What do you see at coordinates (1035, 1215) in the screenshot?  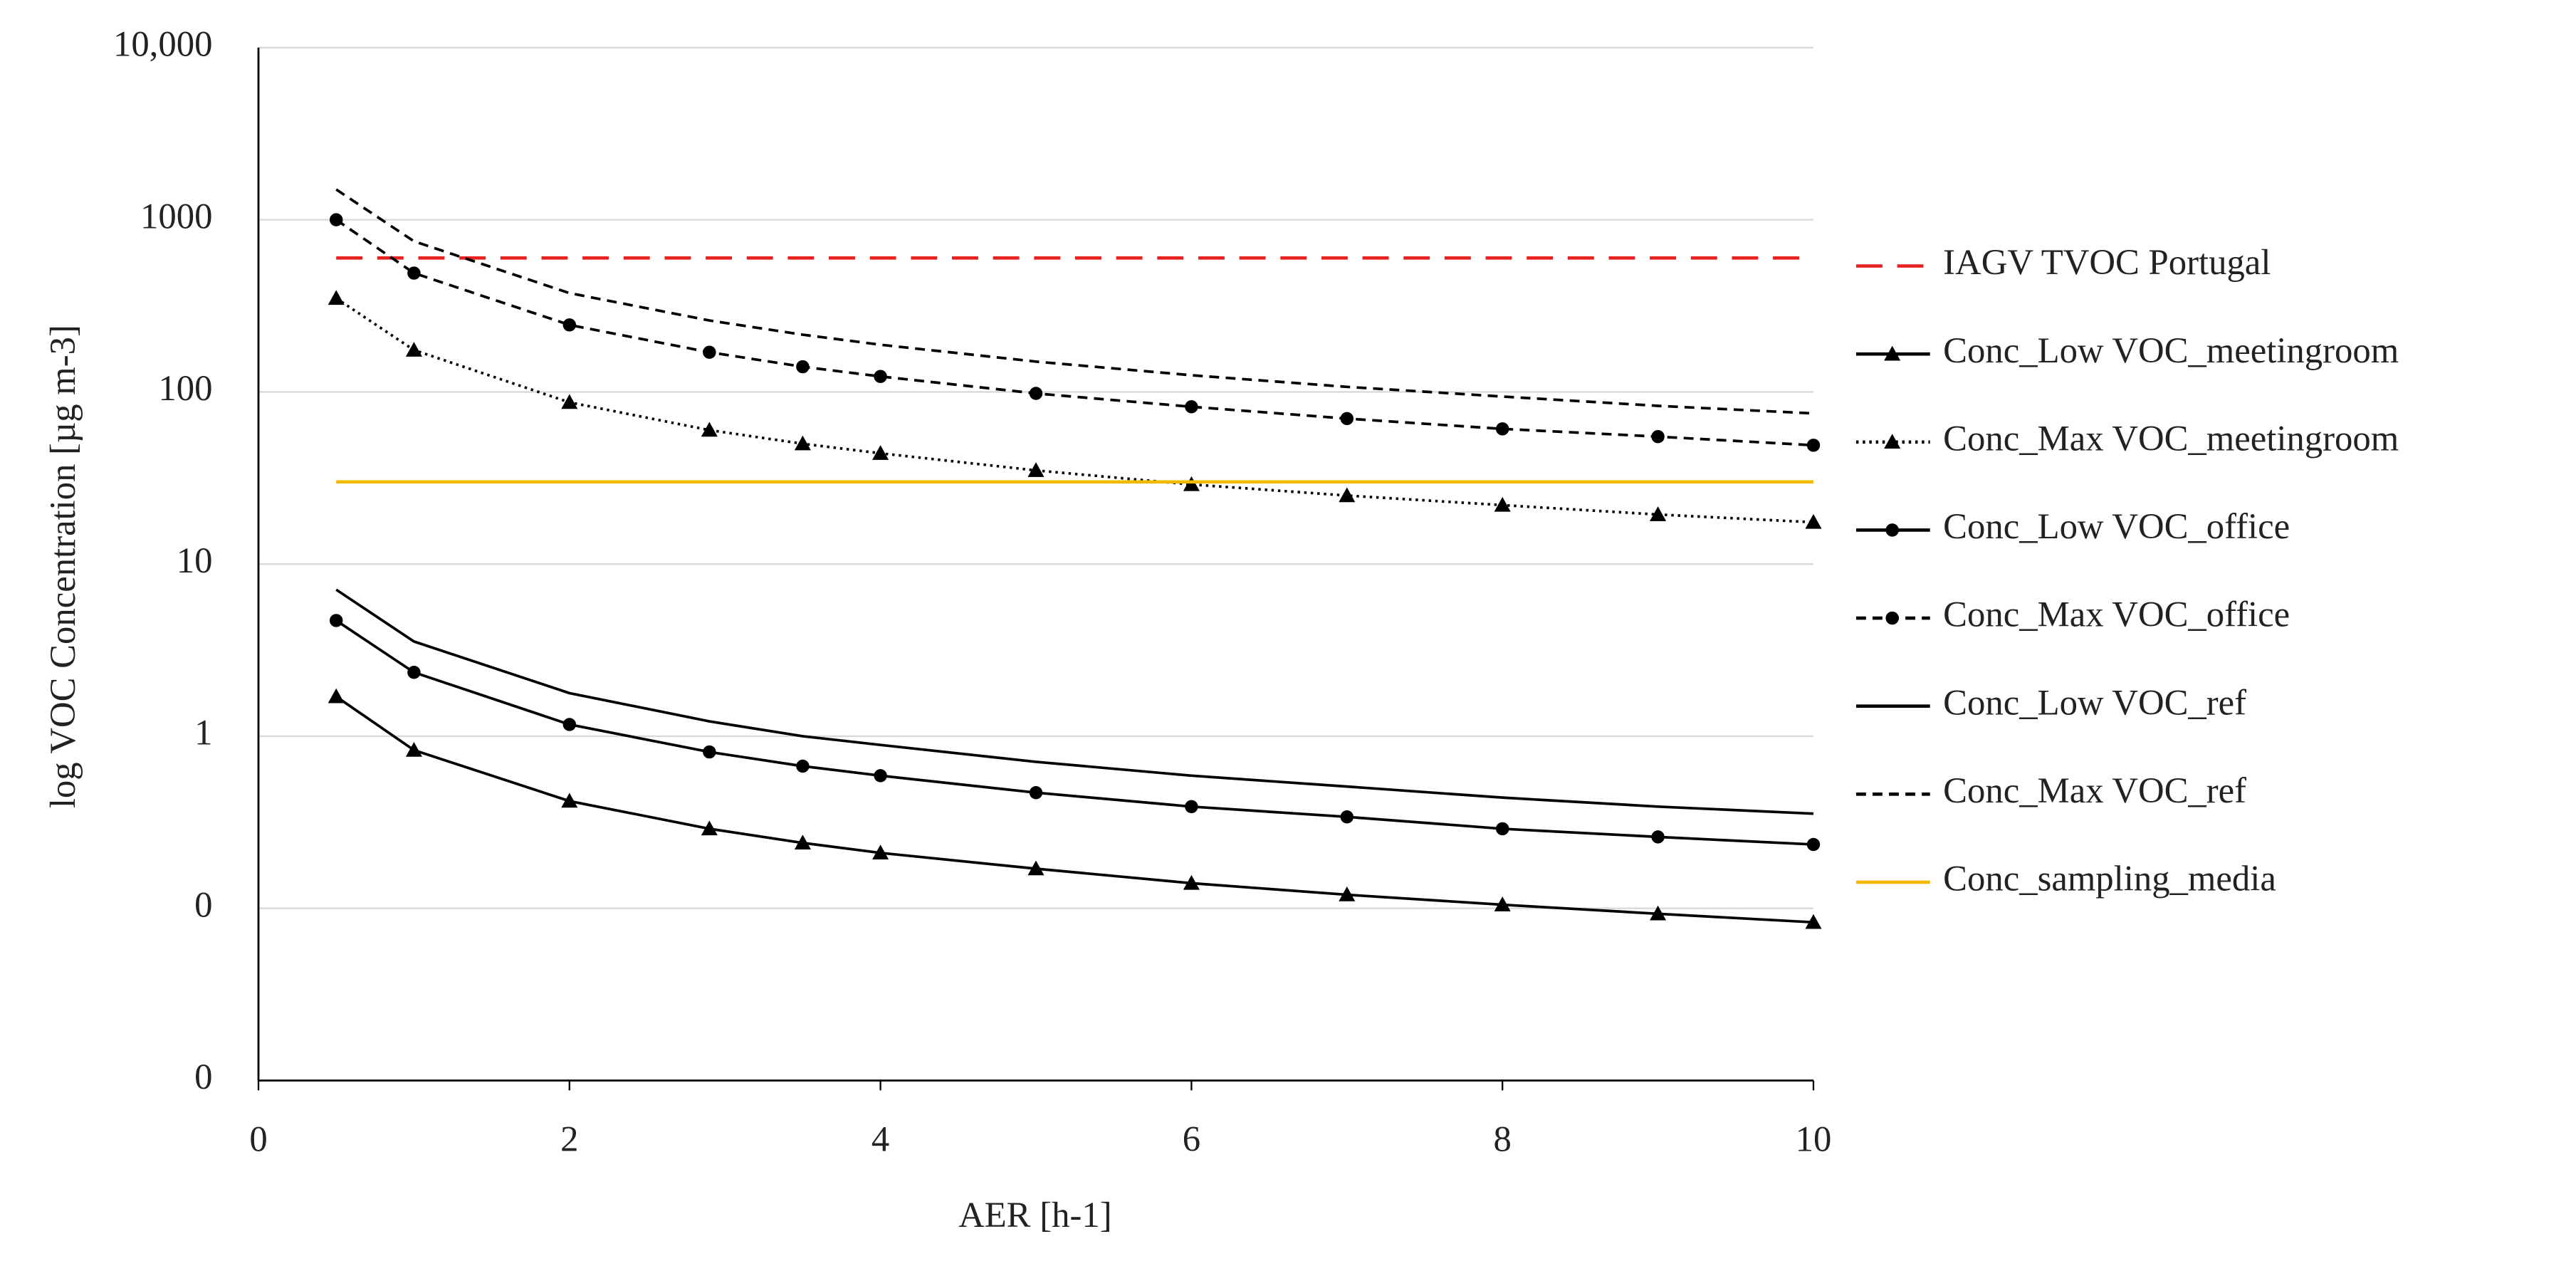 I see `x-axis-label: AER [h-1]` at bounding box center [1035, 1215].